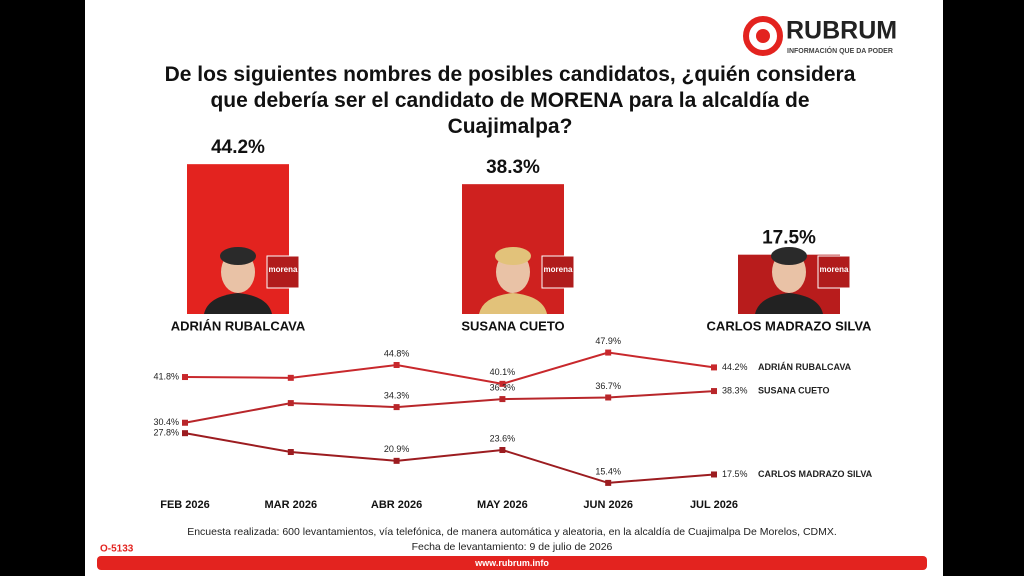 The height and width of the screenshot is (576, 1024). What do you see at coordinates (185, 505) in the screenshot?
I see `x-tick-label: FEB 2026` at bounding box center [185, 505].